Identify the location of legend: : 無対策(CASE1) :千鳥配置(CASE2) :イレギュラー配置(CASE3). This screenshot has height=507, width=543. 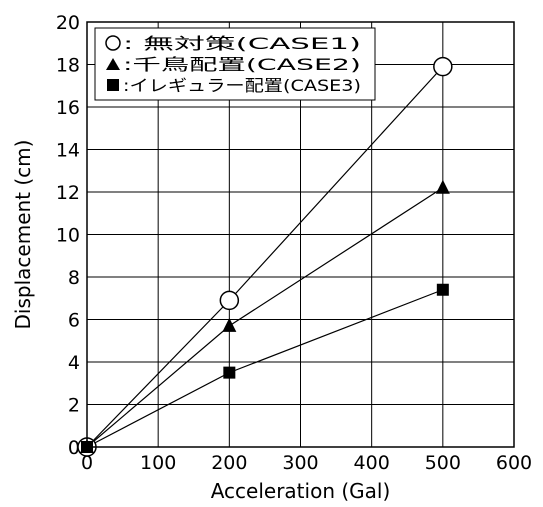
(235, 64).